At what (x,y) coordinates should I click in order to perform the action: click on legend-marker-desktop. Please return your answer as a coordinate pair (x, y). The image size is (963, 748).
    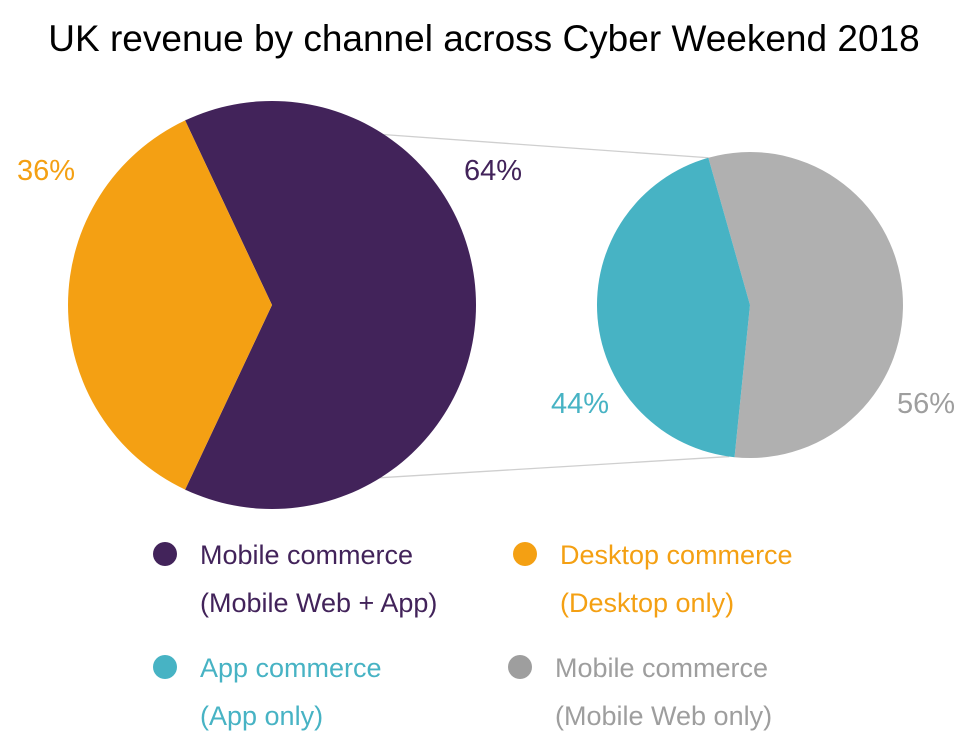
    Looking at the image, I should click on (525, 554).